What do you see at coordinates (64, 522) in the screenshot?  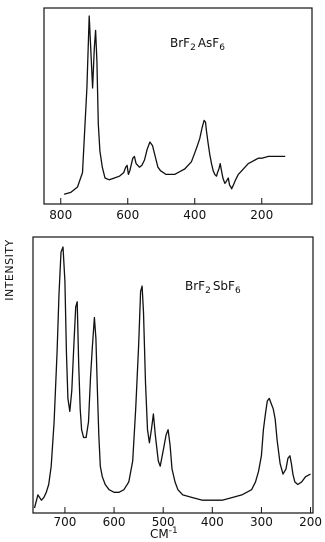 I see `bottom-x-tick-label-700: 700` at bounding box center [64, 522].